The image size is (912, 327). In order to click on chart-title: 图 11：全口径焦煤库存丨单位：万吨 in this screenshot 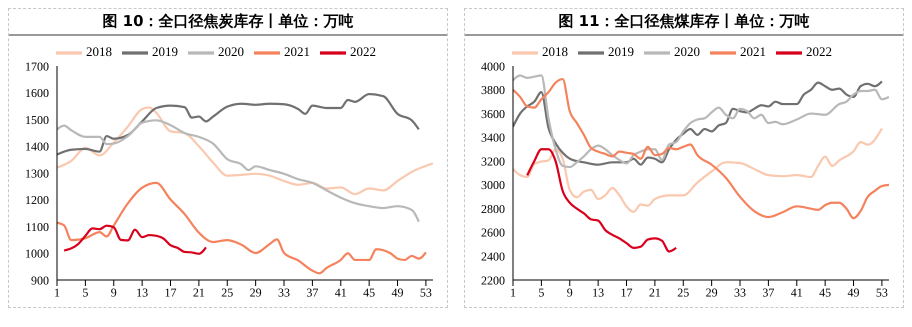, I will do `click(684, 22)`.